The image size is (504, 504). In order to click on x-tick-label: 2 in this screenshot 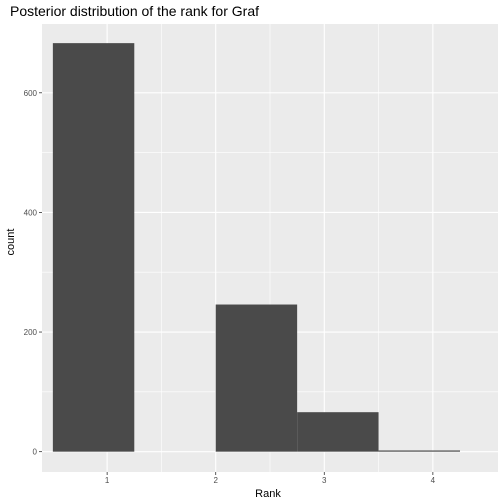, I will do `click(215, 480)`.